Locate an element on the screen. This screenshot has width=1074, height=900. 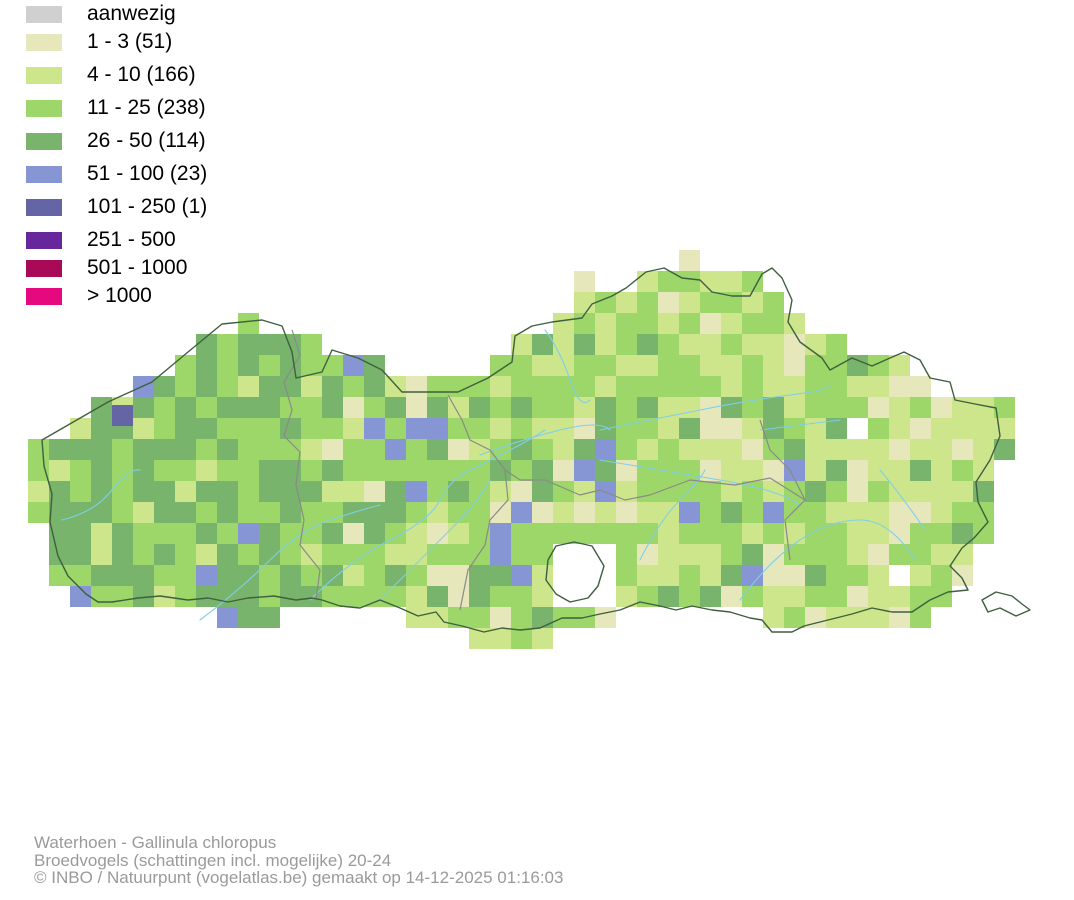
river-dender is located at coordinates (435, 540).